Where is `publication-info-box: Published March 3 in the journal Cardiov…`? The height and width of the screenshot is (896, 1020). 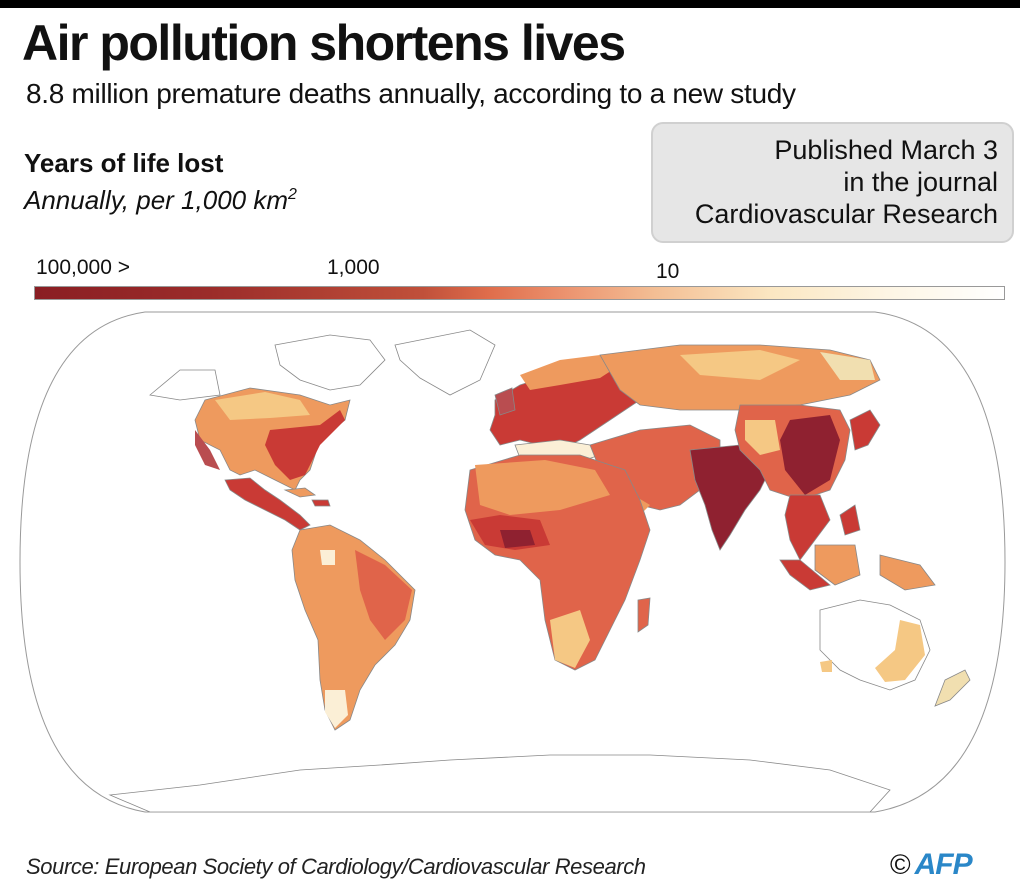 publication-info-box: Published March 3 in the journal Cardiov… is located at coordinates (832, 182).